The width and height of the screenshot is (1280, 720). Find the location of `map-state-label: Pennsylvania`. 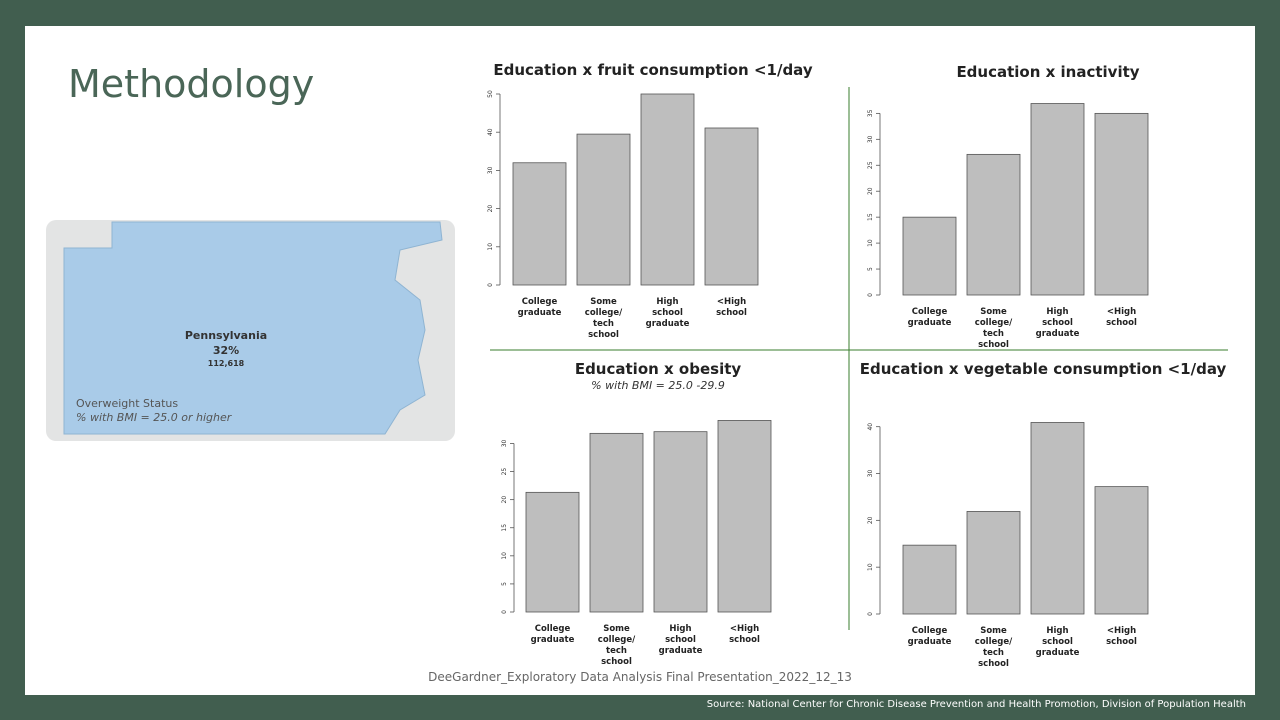

map-state-label: Pennsylvania is located at coordinates (226, 335).